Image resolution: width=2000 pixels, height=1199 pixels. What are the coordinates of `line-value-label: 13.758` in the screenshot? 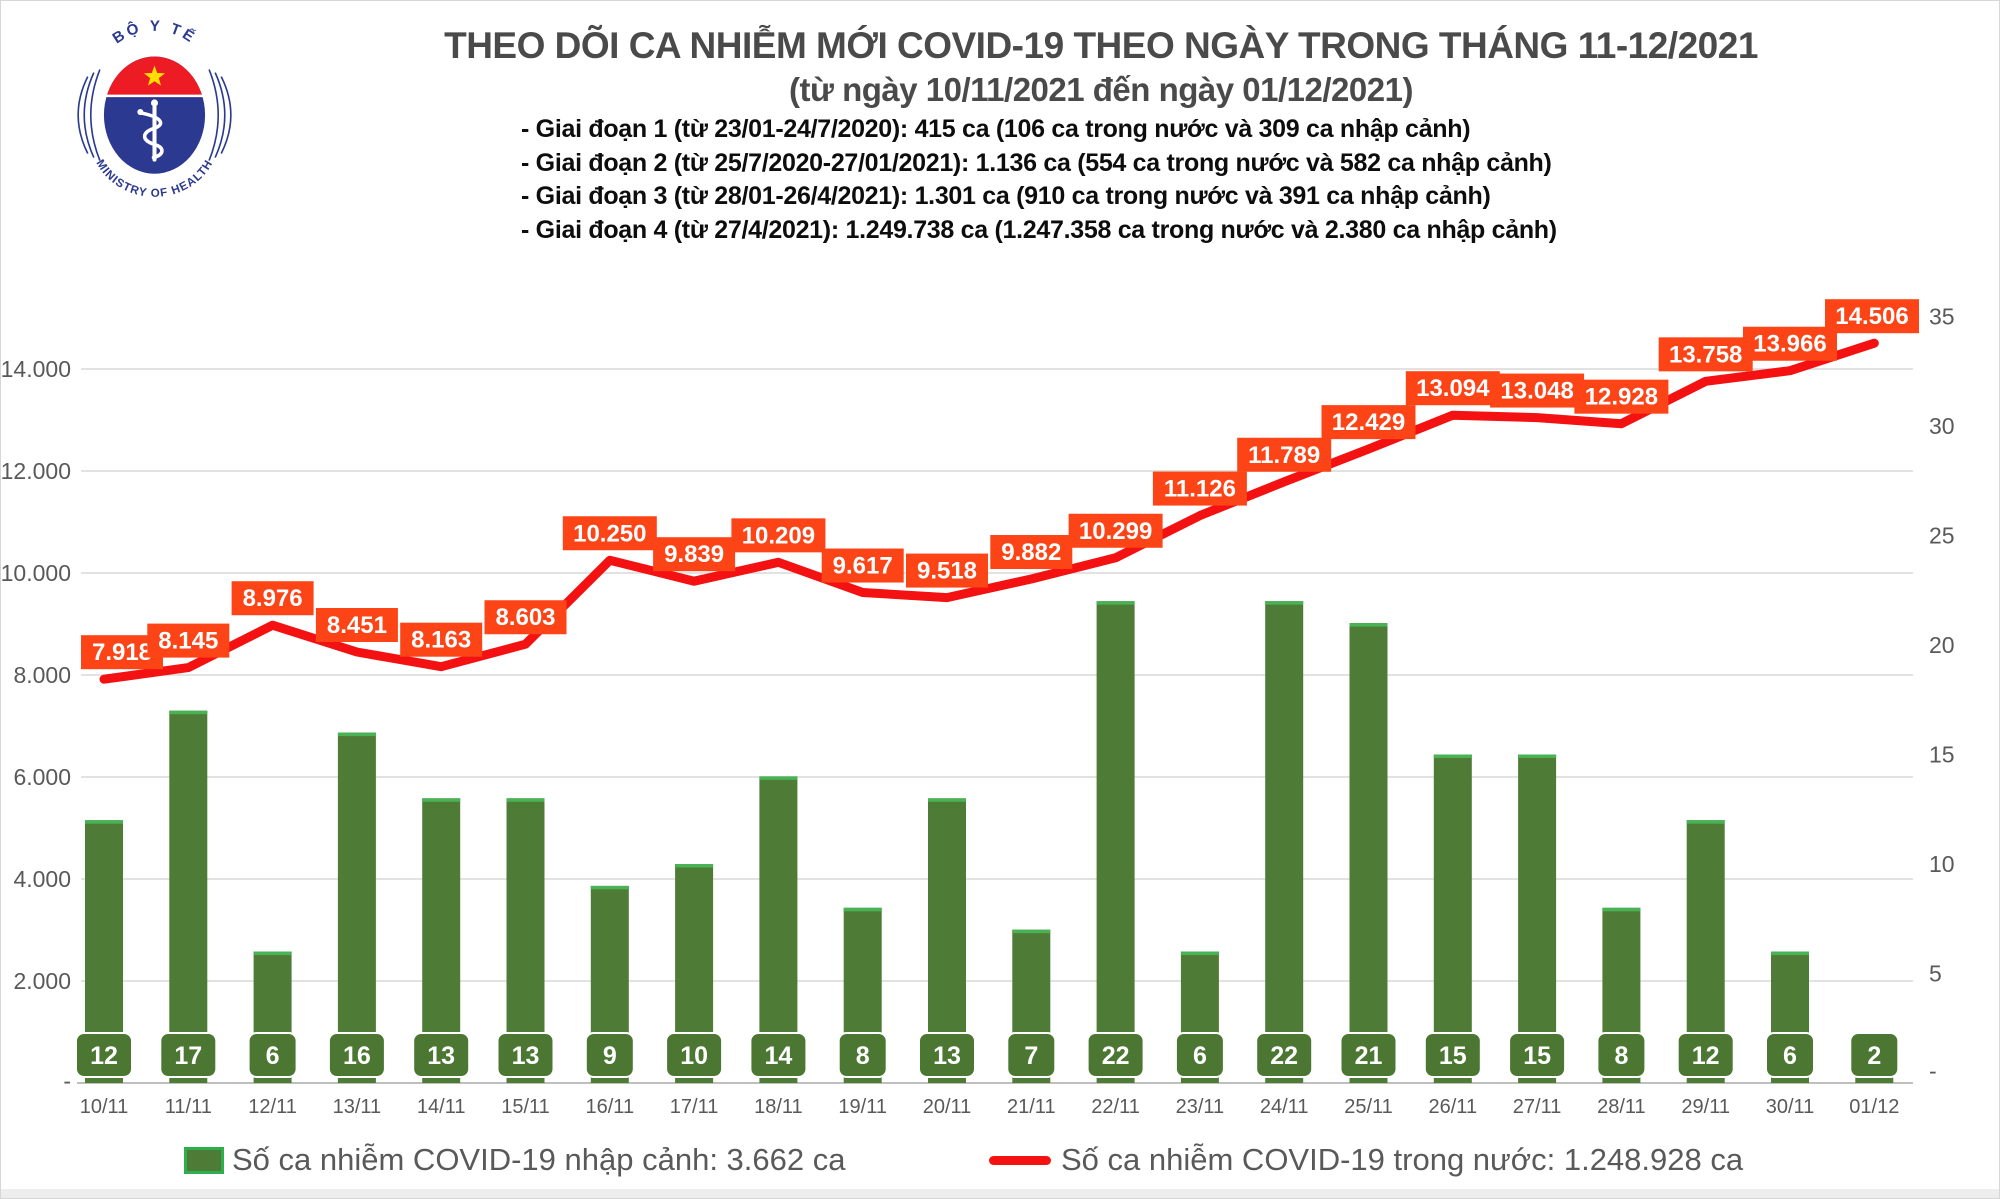 It's located at (1705, 354).